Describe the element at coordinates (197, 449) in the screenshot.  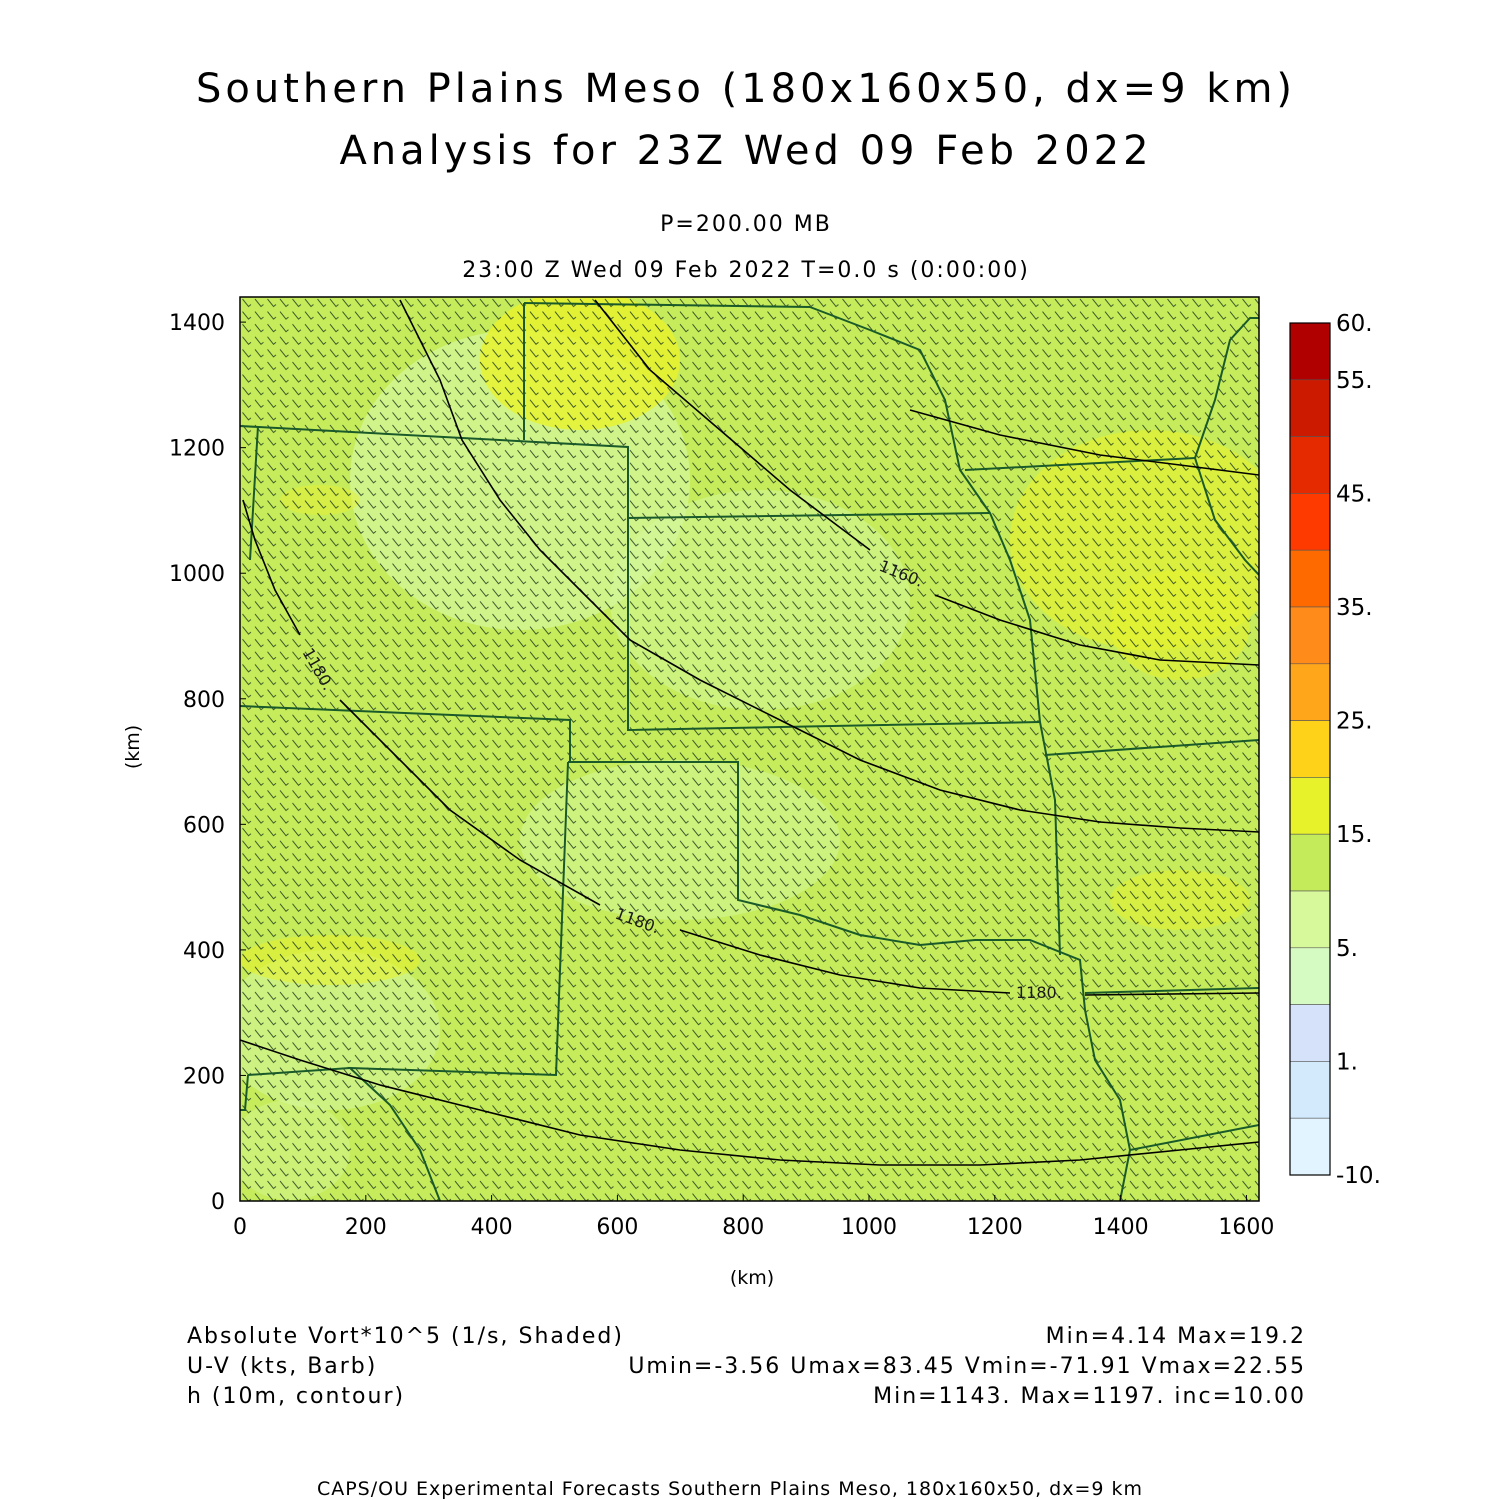
I see `y-tick-label: 1200` at that location.